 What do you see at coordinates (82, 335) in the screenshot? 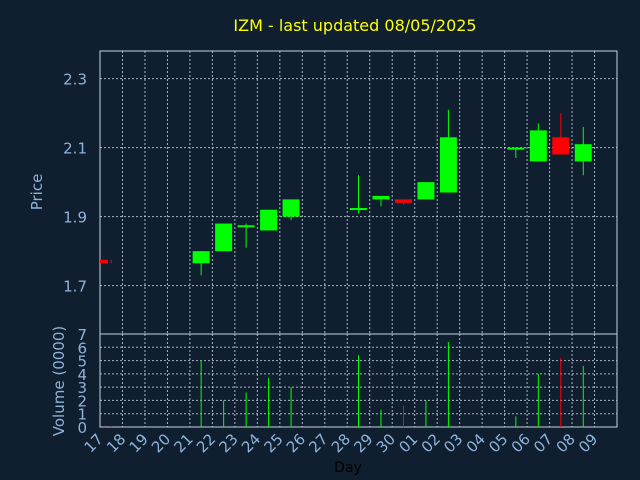
I see `volume-tick-label: 7` at bounding box center [82, 335].